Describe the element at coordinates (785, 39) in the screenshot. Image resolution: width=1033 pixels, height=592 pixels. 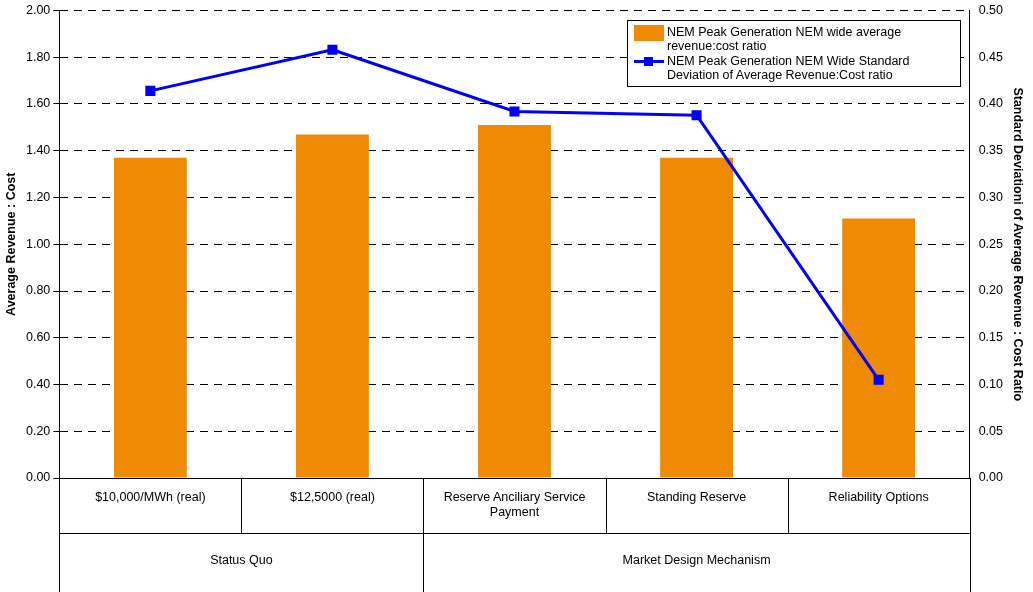
I see `legend-label: NEM Peak Generation NEM wide average revenue:cost ratio` at that location.